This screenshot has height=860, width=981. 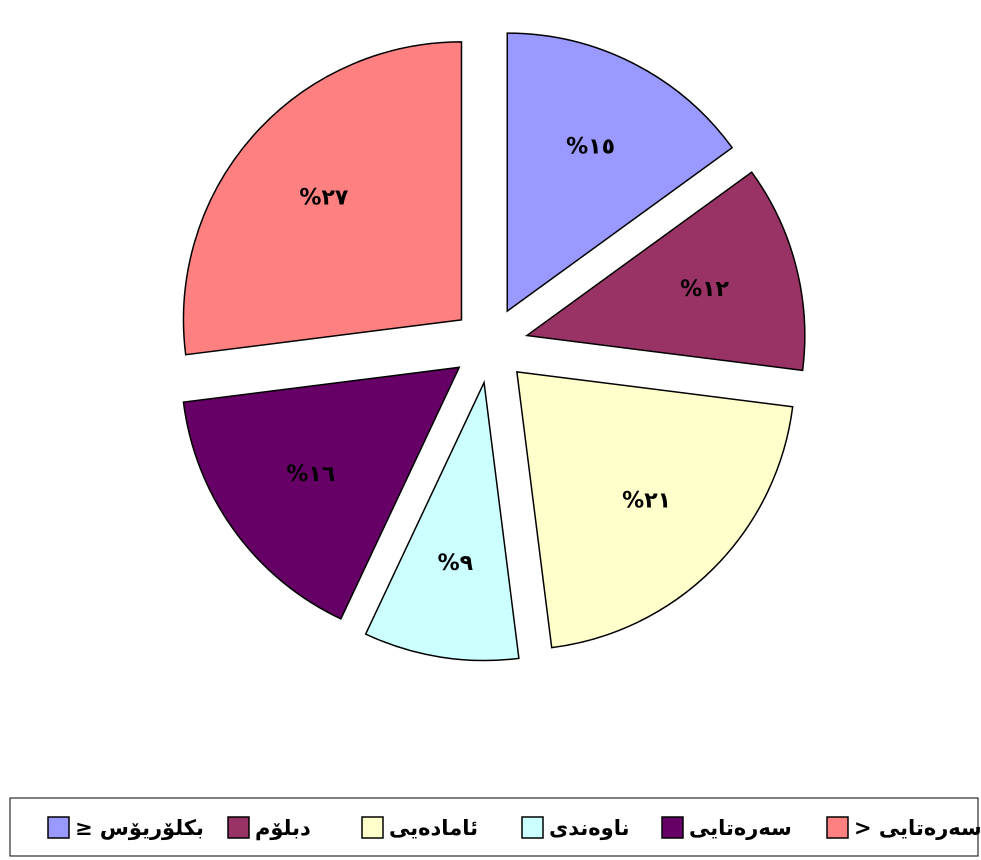 I want to click on slice-label: %١٥, so click(x=590, y=147).